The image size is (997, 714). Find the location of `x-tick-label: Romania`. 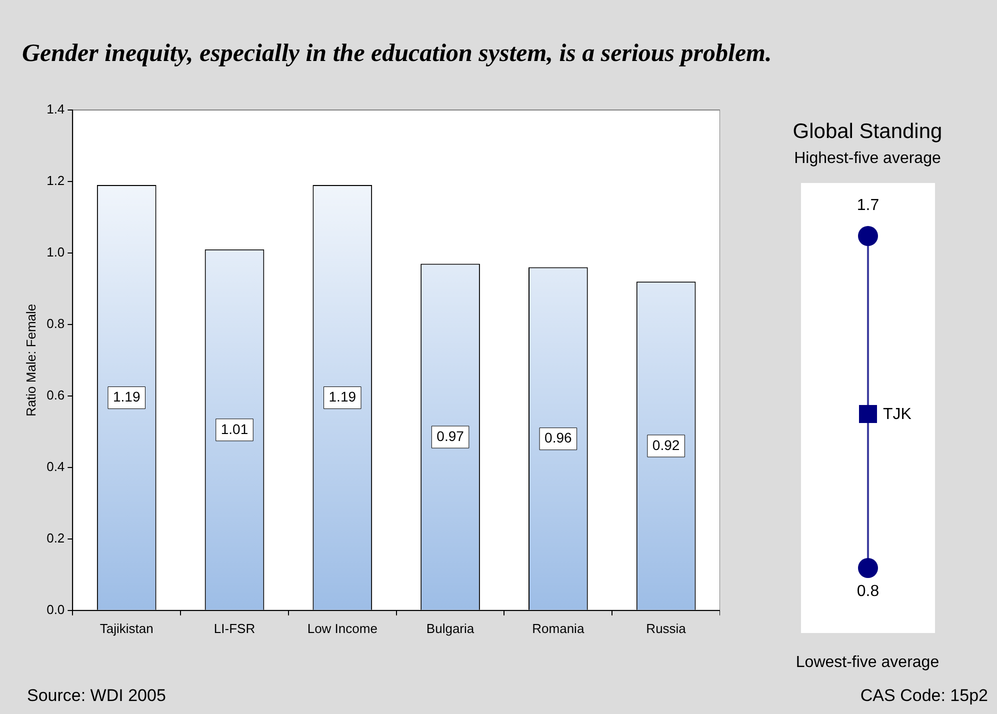

x-tick-label: Romania is located at coordinates (558, 628).